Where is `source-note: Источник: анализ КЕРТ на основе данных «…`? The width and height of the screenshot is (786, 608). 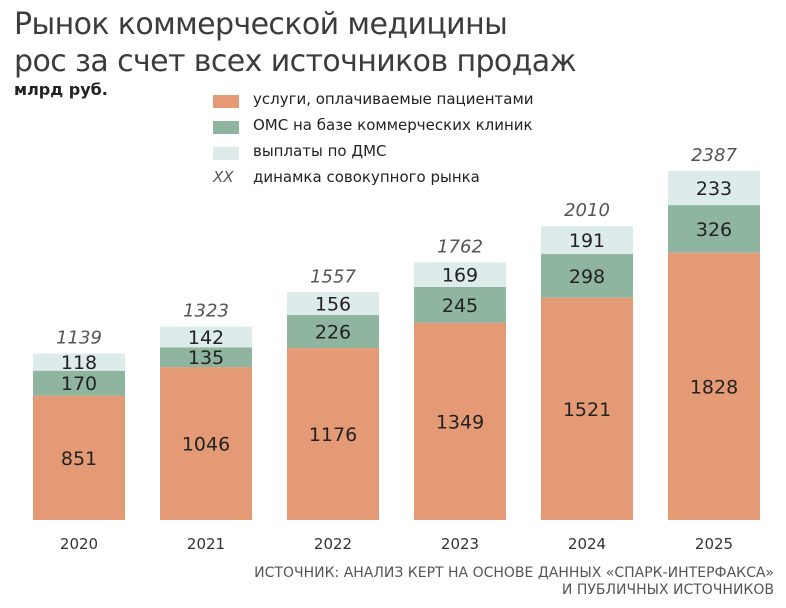 source-note: Источник: анализ КЕРТ на основе данных «… is located at coordinates (514, 582).